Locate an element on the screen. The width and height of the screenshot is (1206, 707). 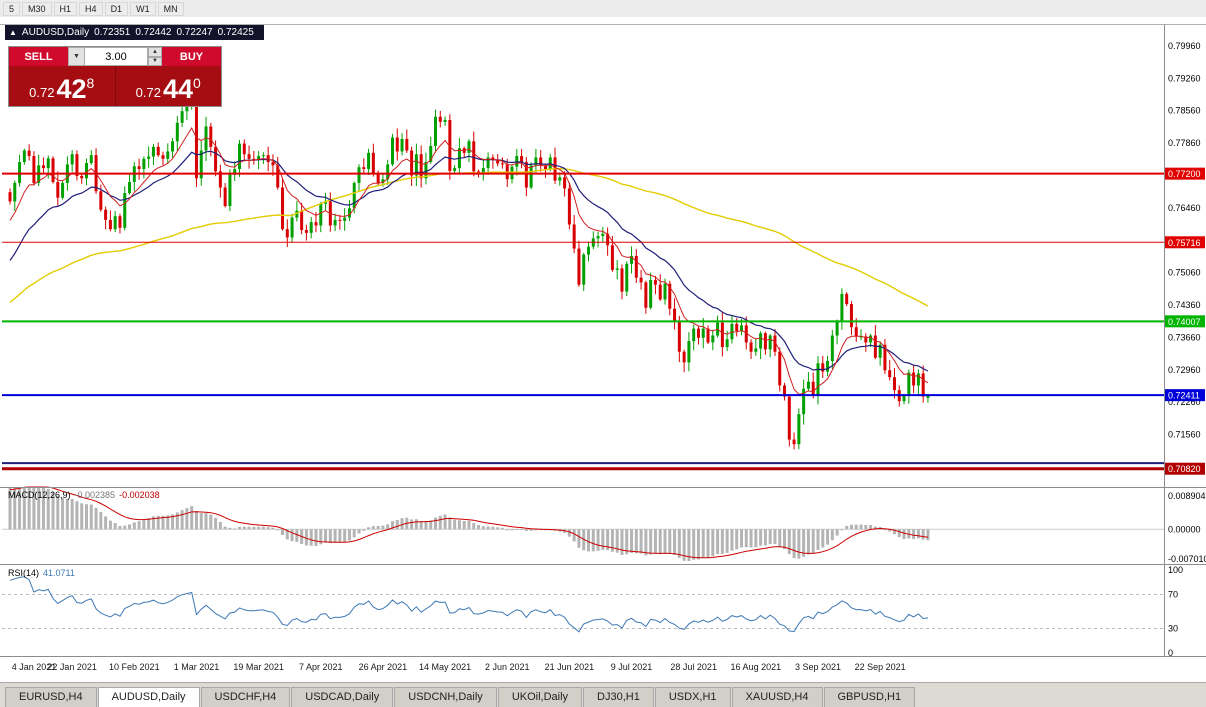
svg-text: 0.72960 is located at coordinates (1184, 370).